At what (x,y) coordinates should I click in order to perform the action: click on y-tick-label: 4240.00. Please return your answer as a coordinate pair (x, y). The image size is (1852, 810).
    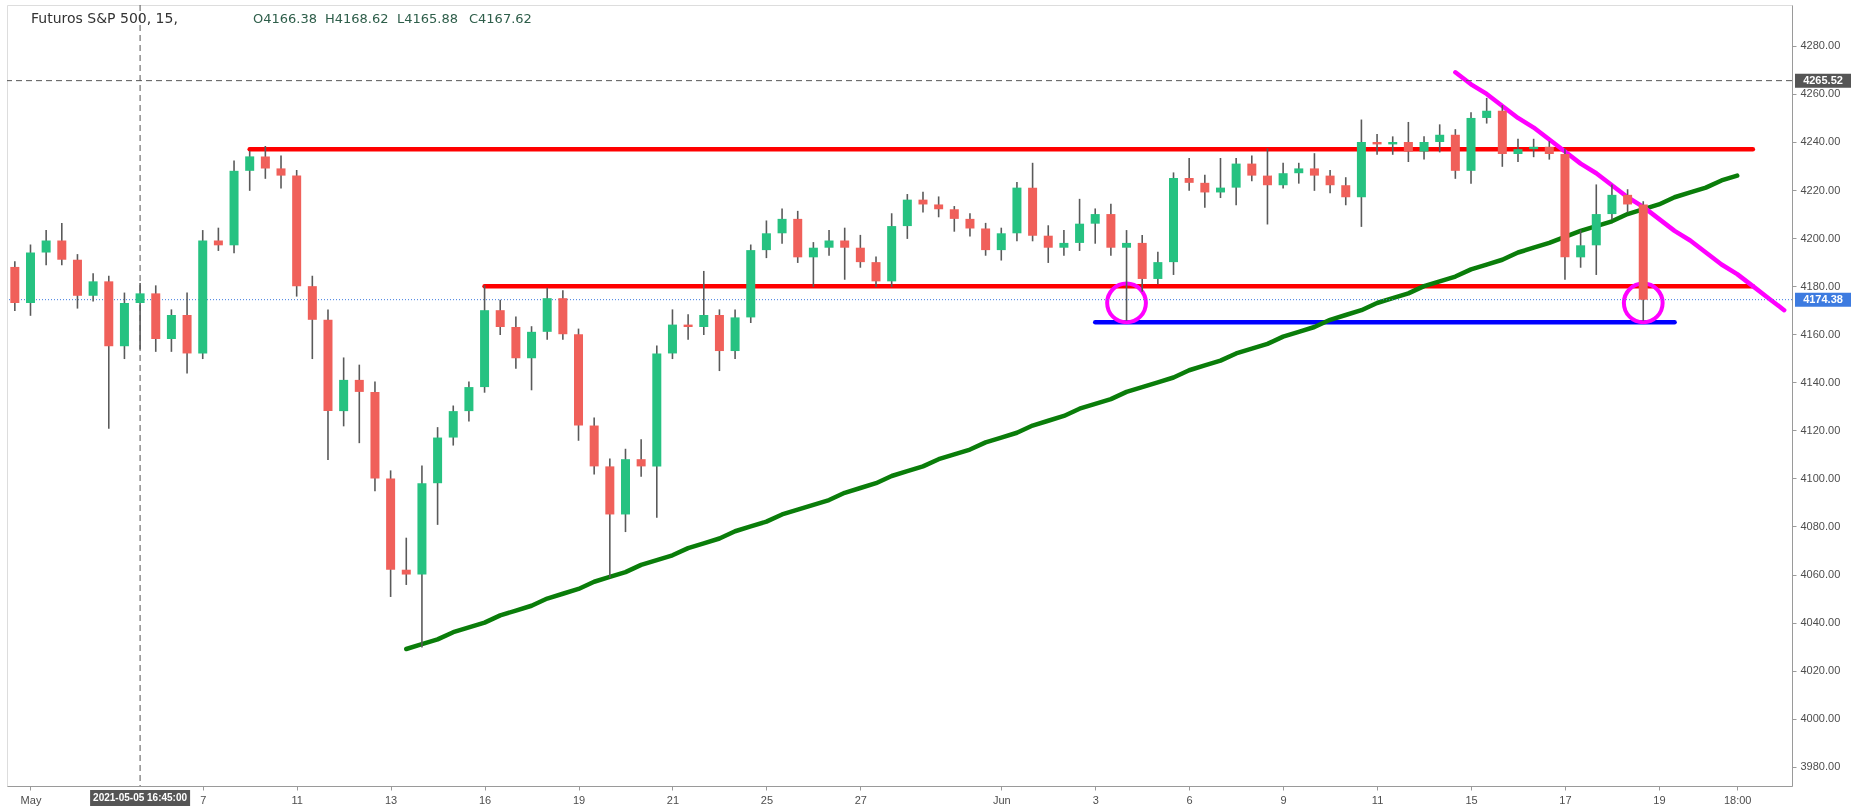
    Looking at the image, I should click on (1820, 141).